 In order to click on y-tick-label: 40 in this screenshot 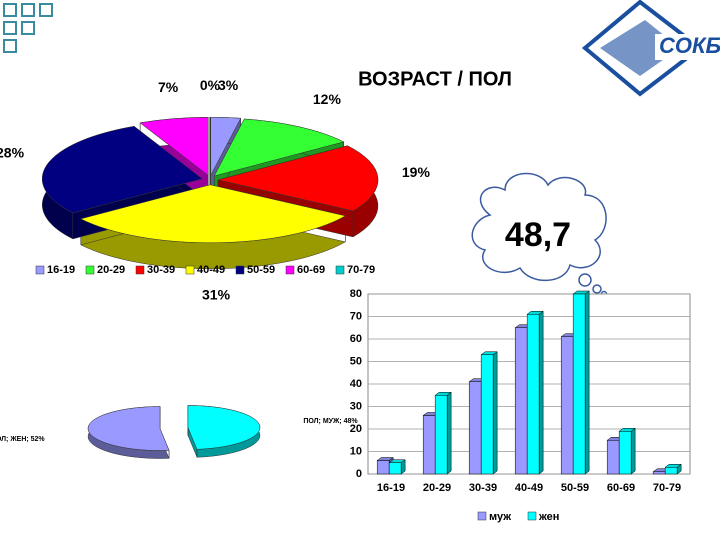, I will do `click(356, 384)`.